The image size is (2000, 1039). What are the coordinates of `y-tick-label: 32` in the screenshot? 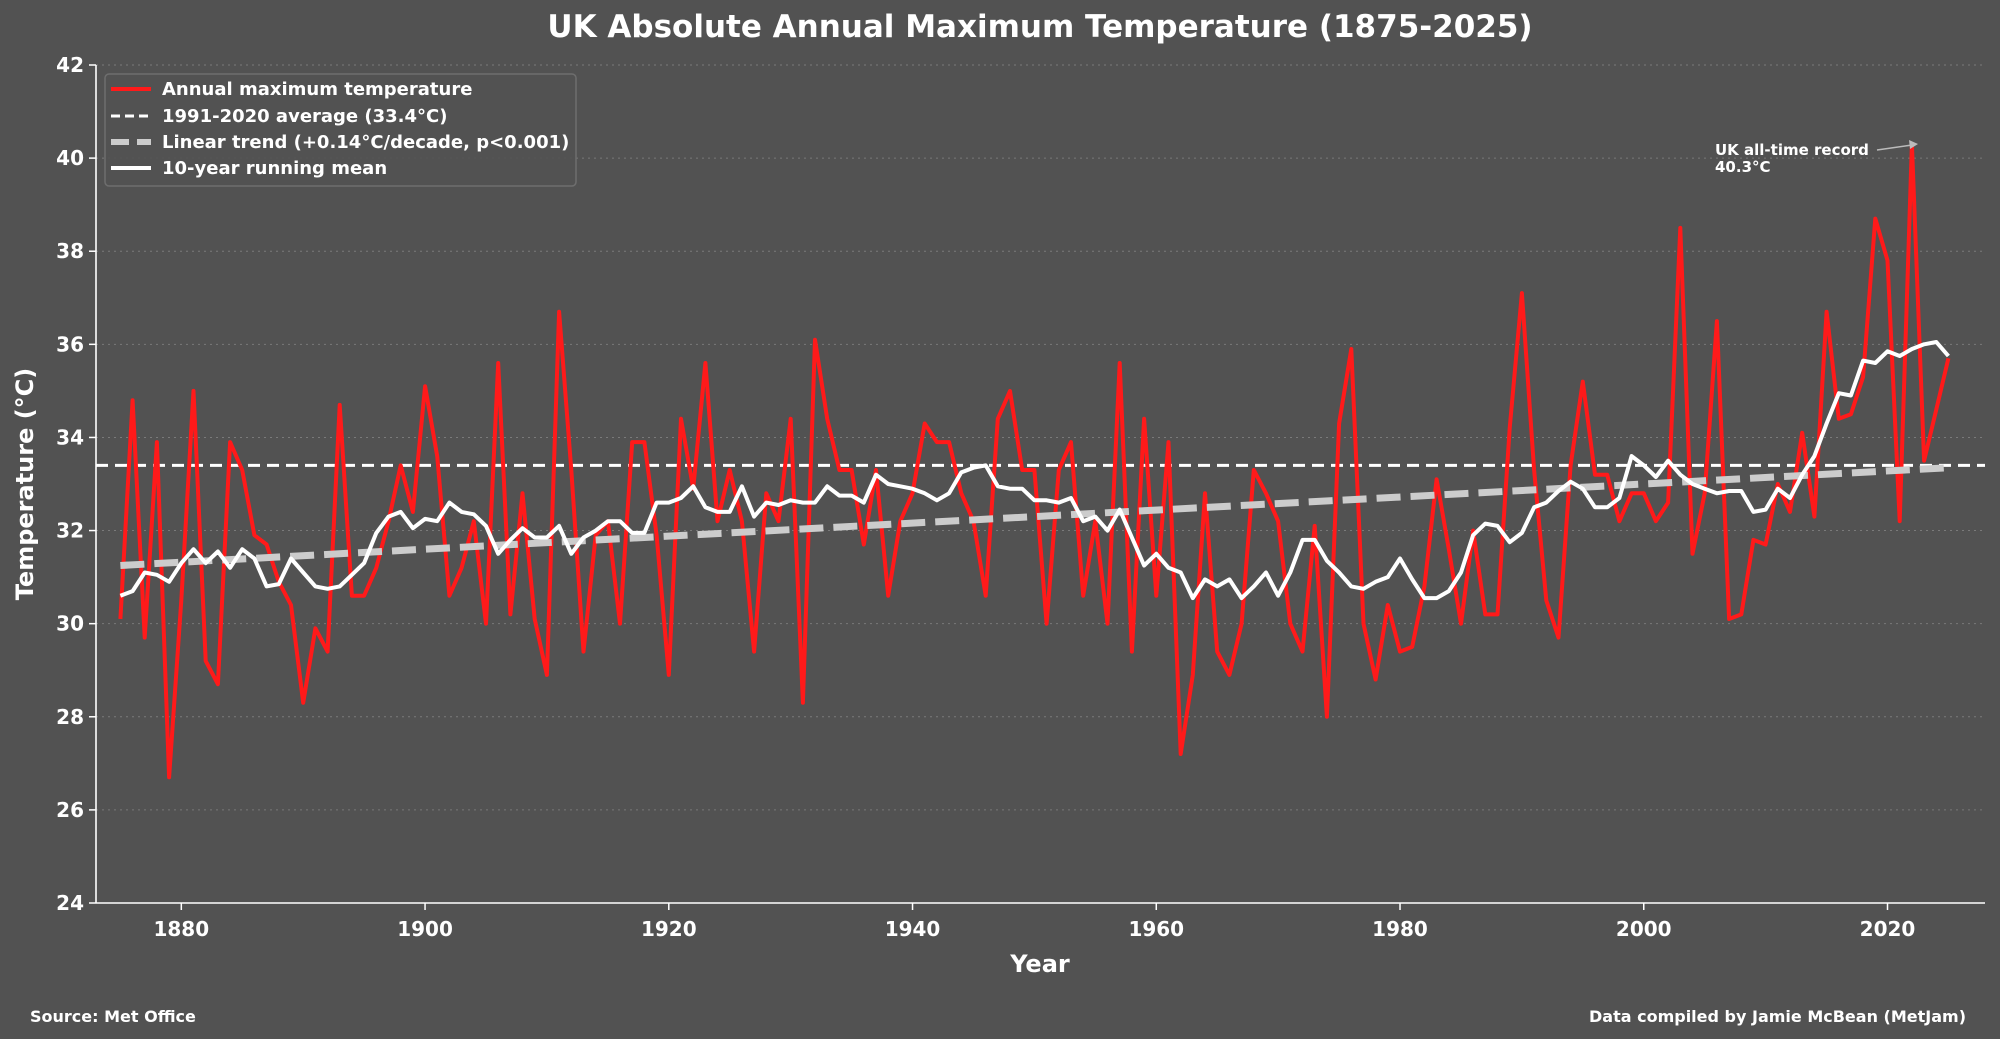 It's located at (70, 531).